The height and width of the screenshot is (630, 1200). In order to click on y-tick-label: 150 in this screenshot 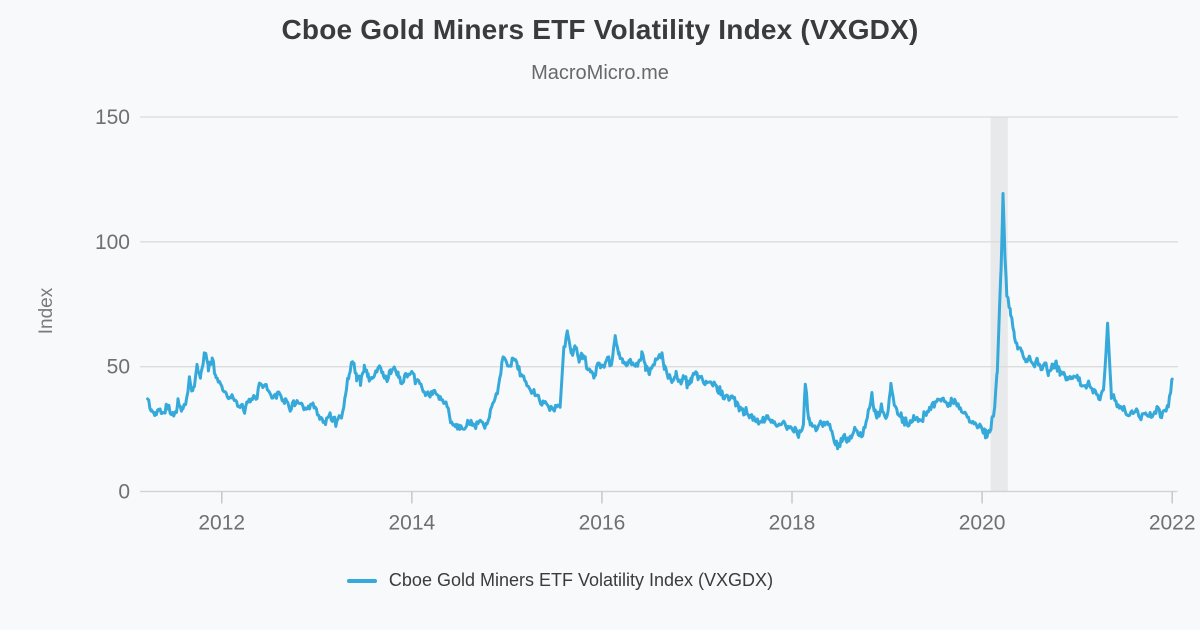, I will do `click(112, 117)`.